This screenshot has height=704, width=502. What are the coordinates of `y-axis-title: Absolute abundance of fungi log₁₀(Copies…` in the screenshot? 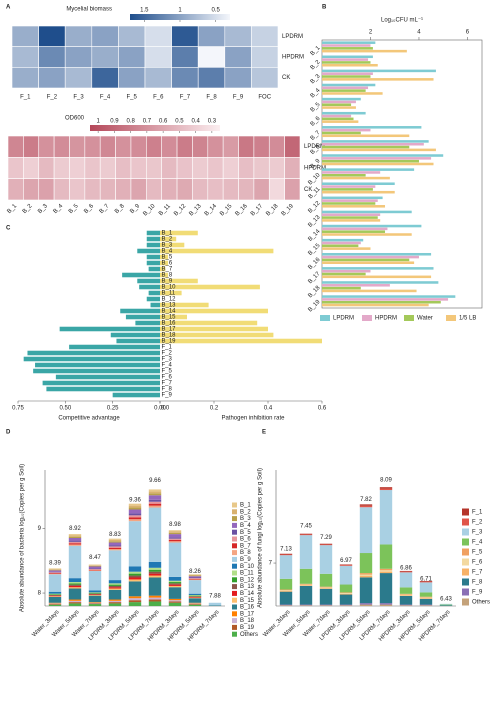 It's located at (261, 538).